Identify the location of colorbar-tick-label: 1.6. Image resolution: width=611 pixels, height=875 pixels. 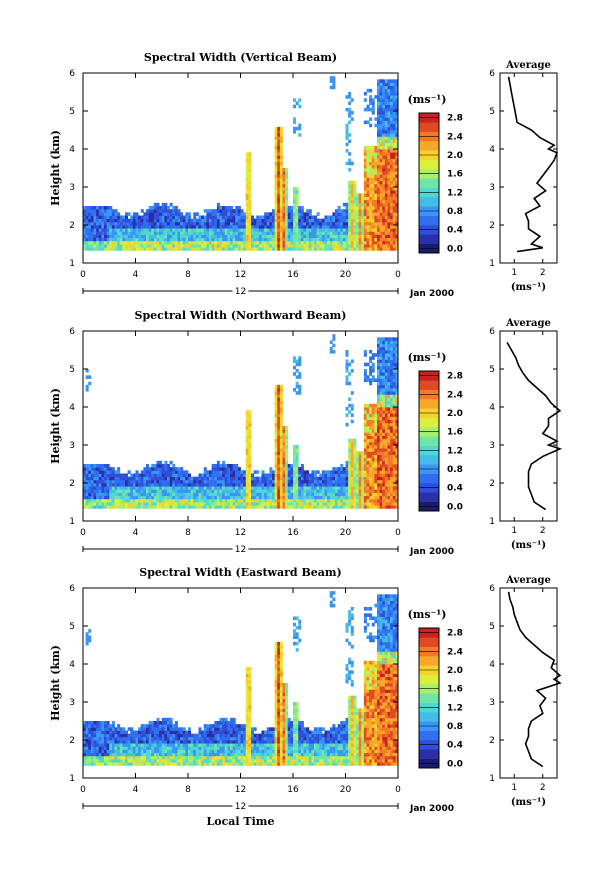
(455, 433).